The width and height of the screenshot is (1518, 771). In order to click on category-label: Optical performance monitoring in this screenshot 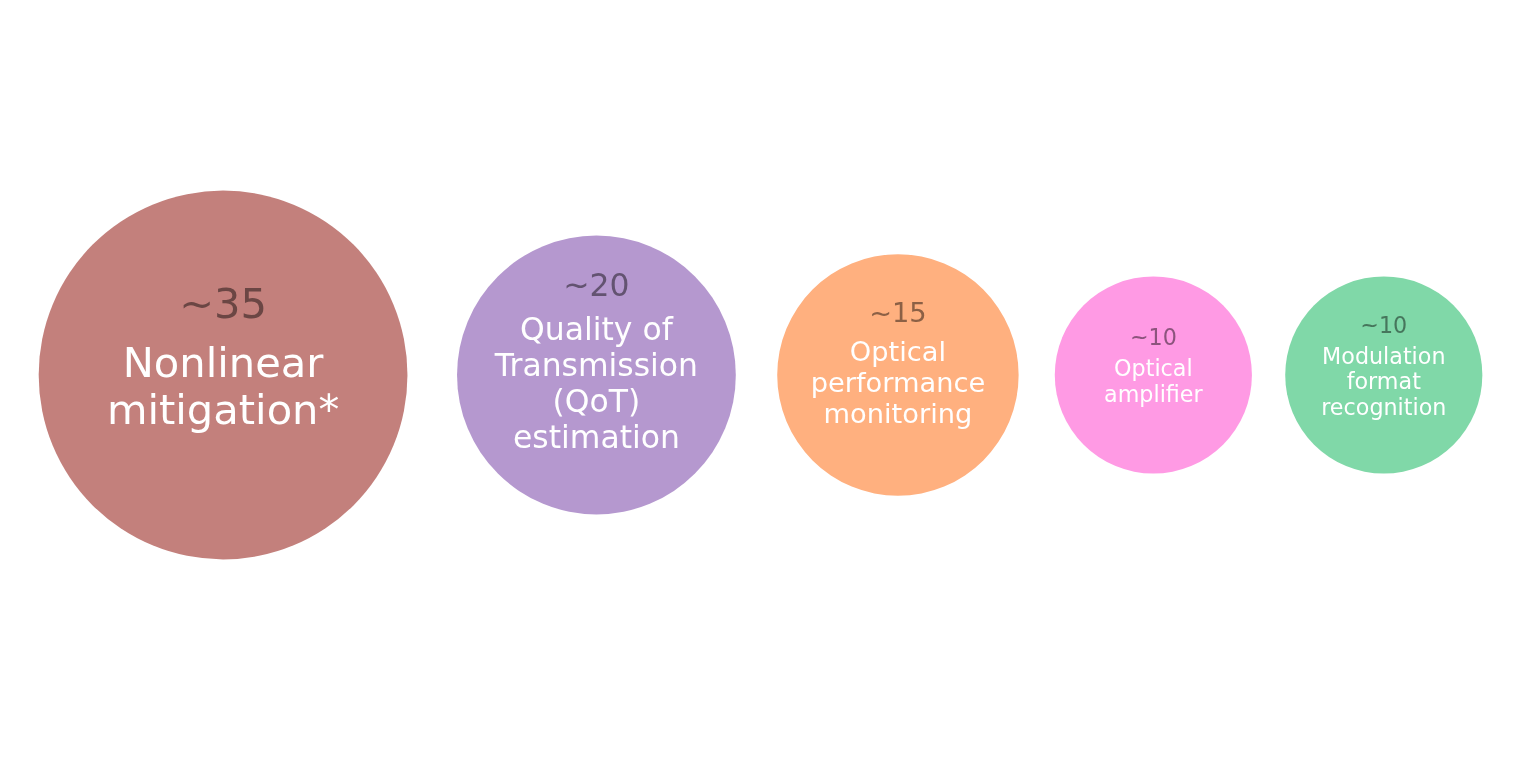, I will do `click(898, 382)`.